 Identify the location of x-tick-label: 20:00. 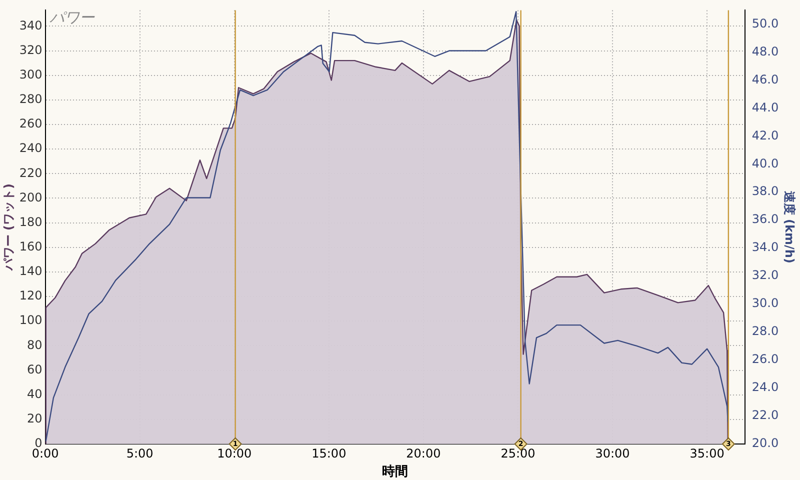
(423, 453).